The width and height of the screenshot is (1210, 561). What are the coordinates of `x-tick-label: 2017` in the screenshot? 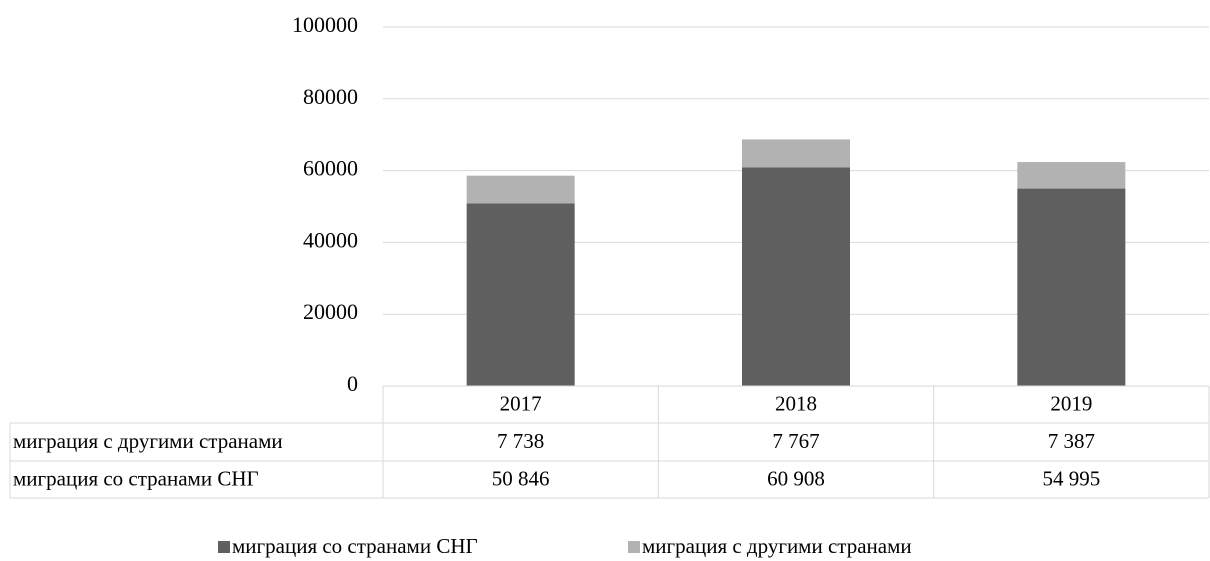 It's located at (521, 403).